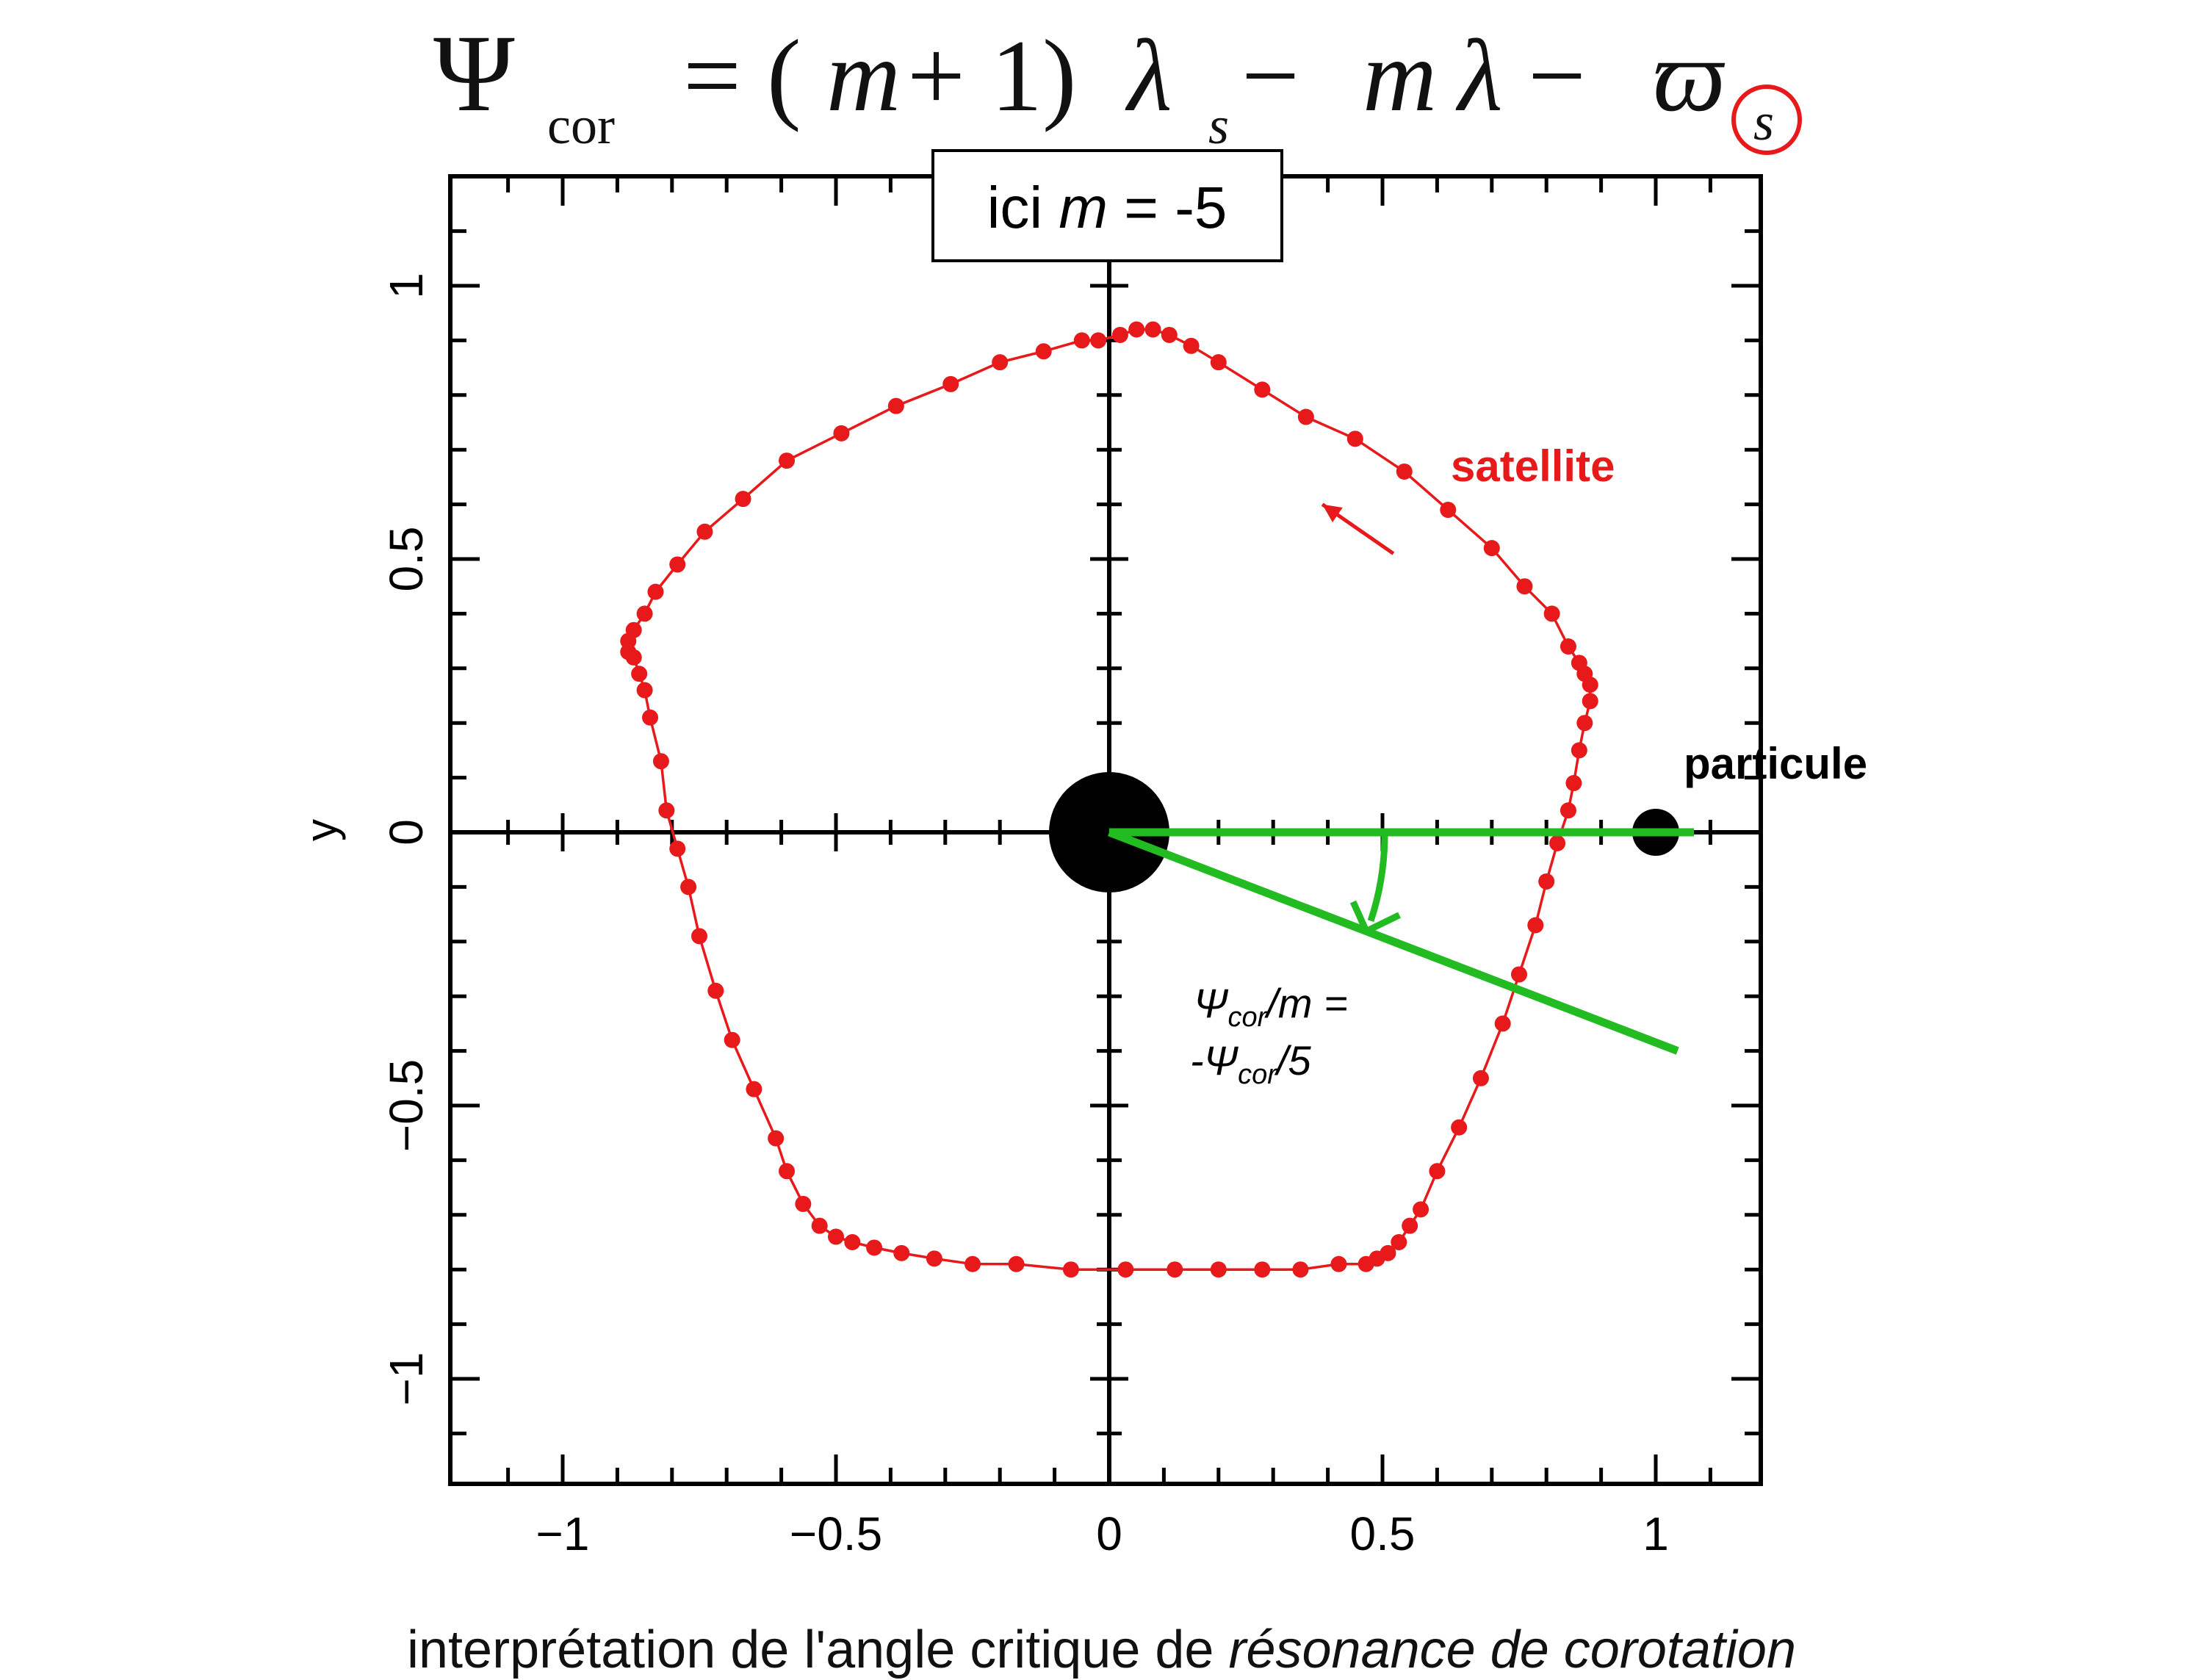 Image resolution: width=2203 pixels, height=1680 pixels. I want to click on x-tick-label: 0.5, so click(1383, 1533).